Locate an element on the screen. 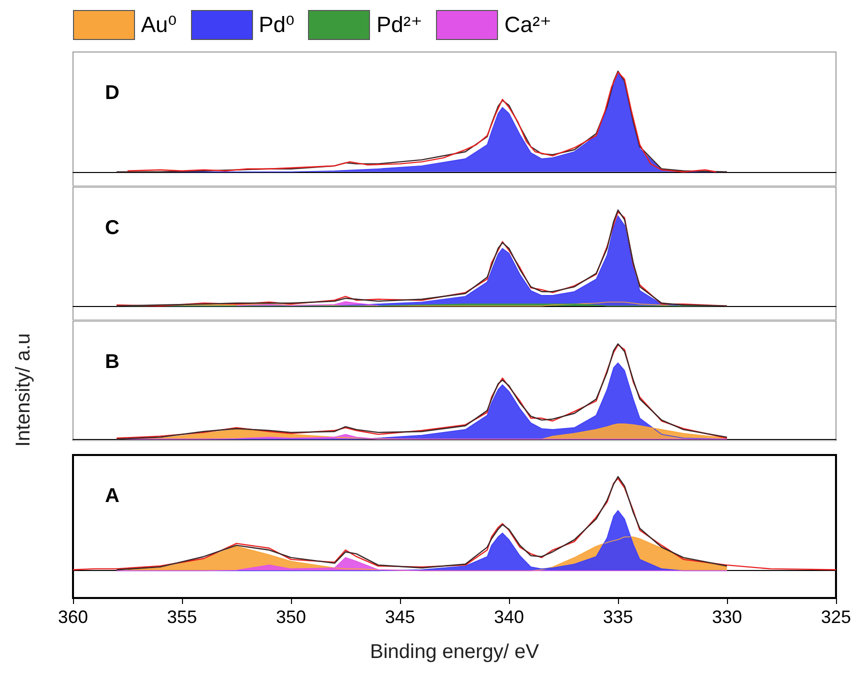  legend-label: Ca²⁺ is located at coordinates (528, 25).